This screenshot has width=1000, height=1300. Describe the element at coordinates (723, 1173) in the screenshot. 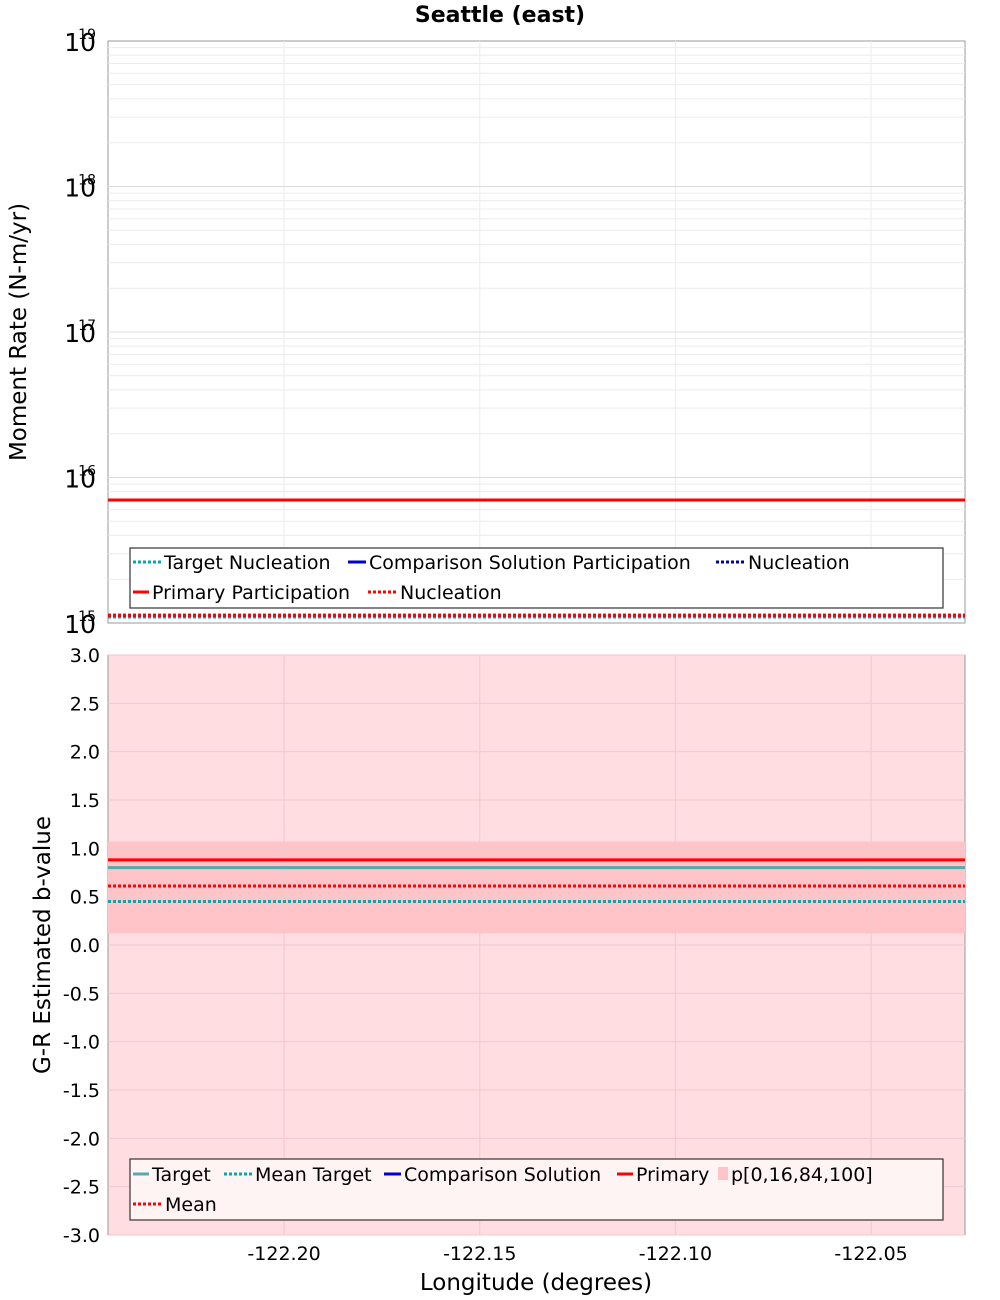

I see `legend-swatch-percentiles` at that location.